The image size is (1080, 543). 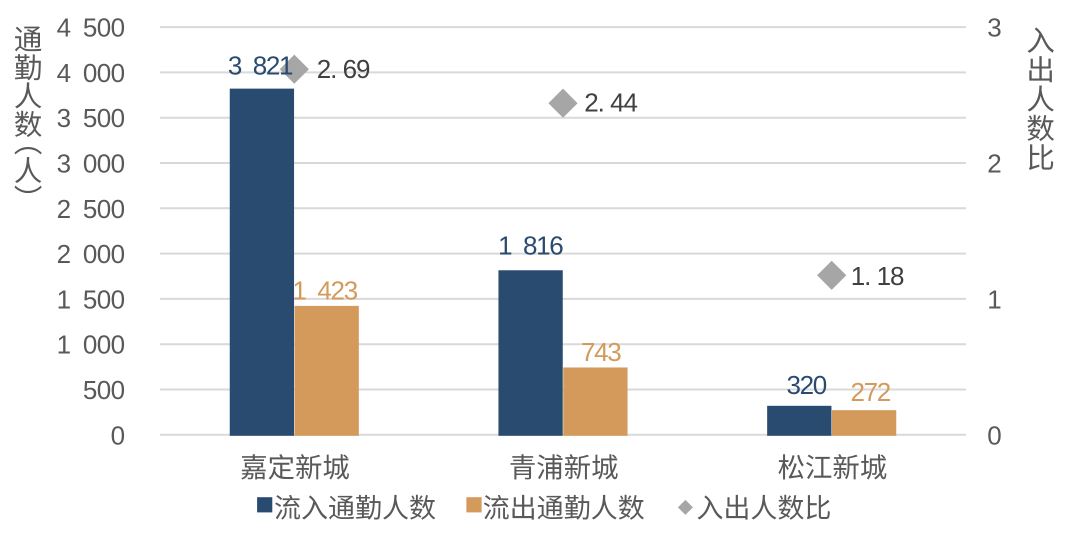 What do you see at coordinates (610, 103) in the screenshot?
I see `svg-text: 2. 44` at bounding box center [610, 103].